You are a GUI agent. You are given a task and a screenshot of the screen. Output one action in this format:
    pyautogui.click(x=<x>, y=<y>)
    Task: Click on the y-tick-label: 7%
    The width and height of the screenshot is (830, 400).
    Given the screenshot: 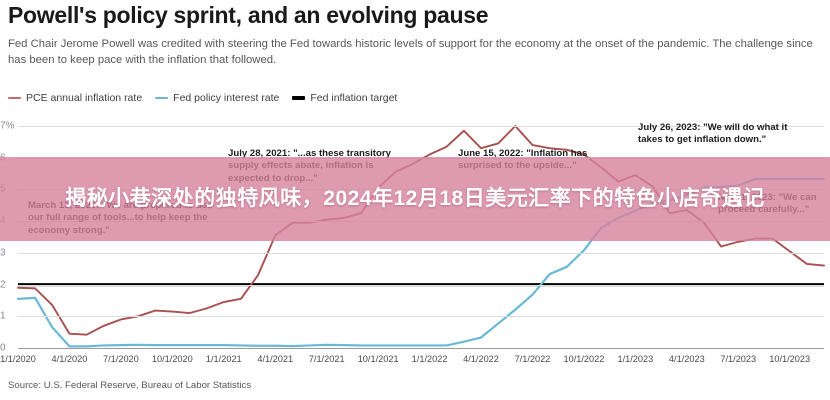 What is the action you would take?
    pyautogui.click(x=7, y=126)
    